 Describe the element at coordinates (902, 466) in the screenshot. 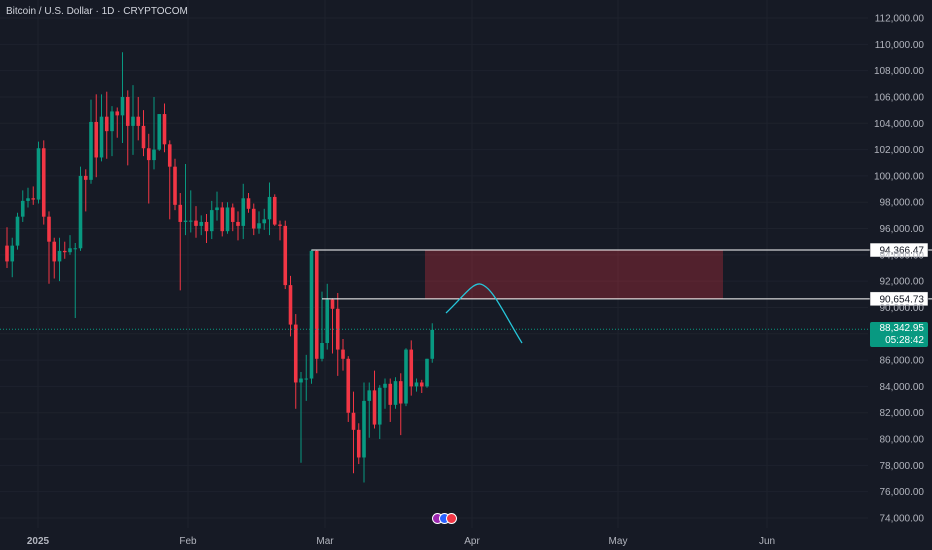

I see `price-tick-label: 78,000.00` at that location.